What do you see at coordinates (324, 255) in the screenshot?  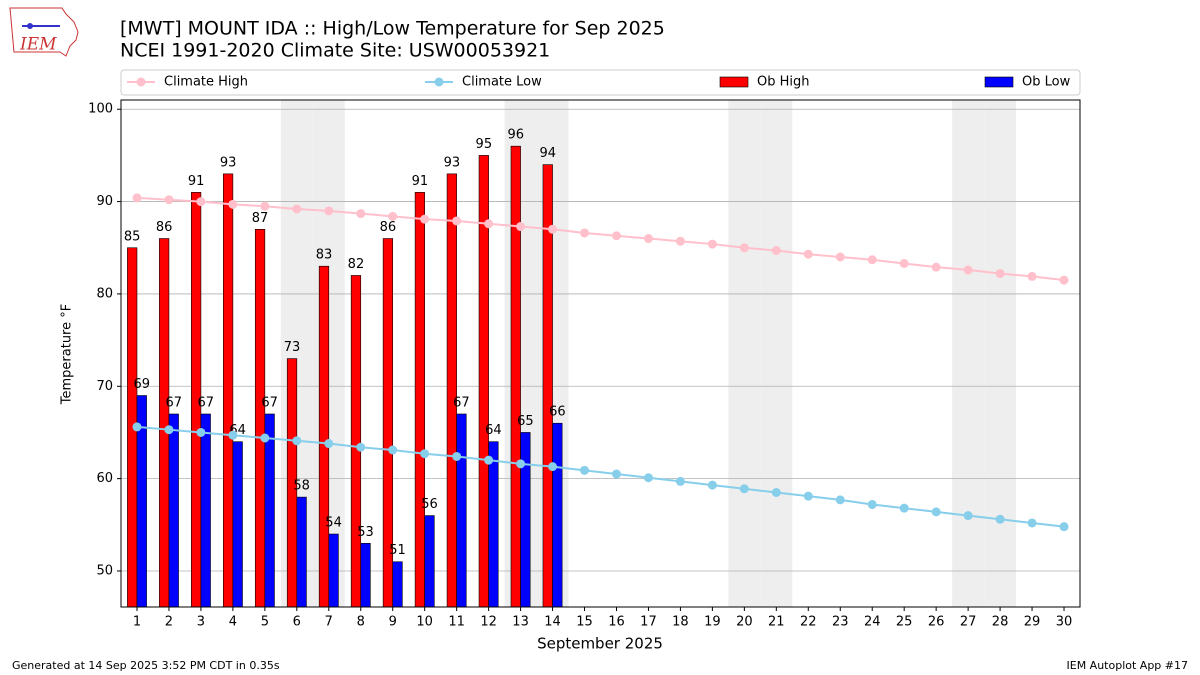 I see `bar-label: 83` at bounding box center [324, 255].